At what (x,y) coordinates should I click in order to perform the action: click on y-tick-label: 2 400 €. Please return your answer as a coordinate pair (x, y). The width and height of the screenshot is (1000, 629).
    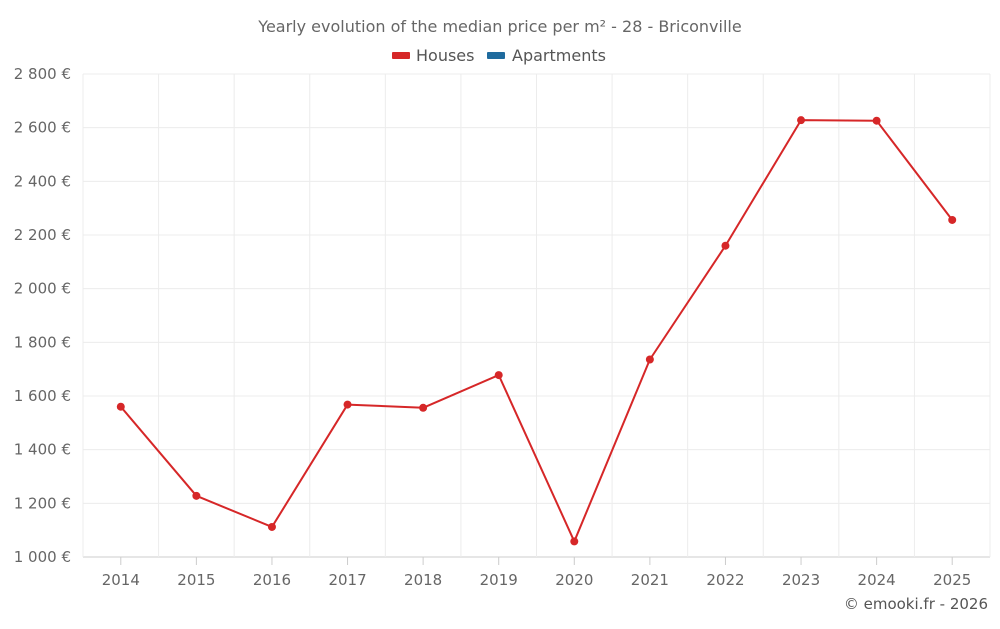
    Looking at the image, I should click on (42, 181).